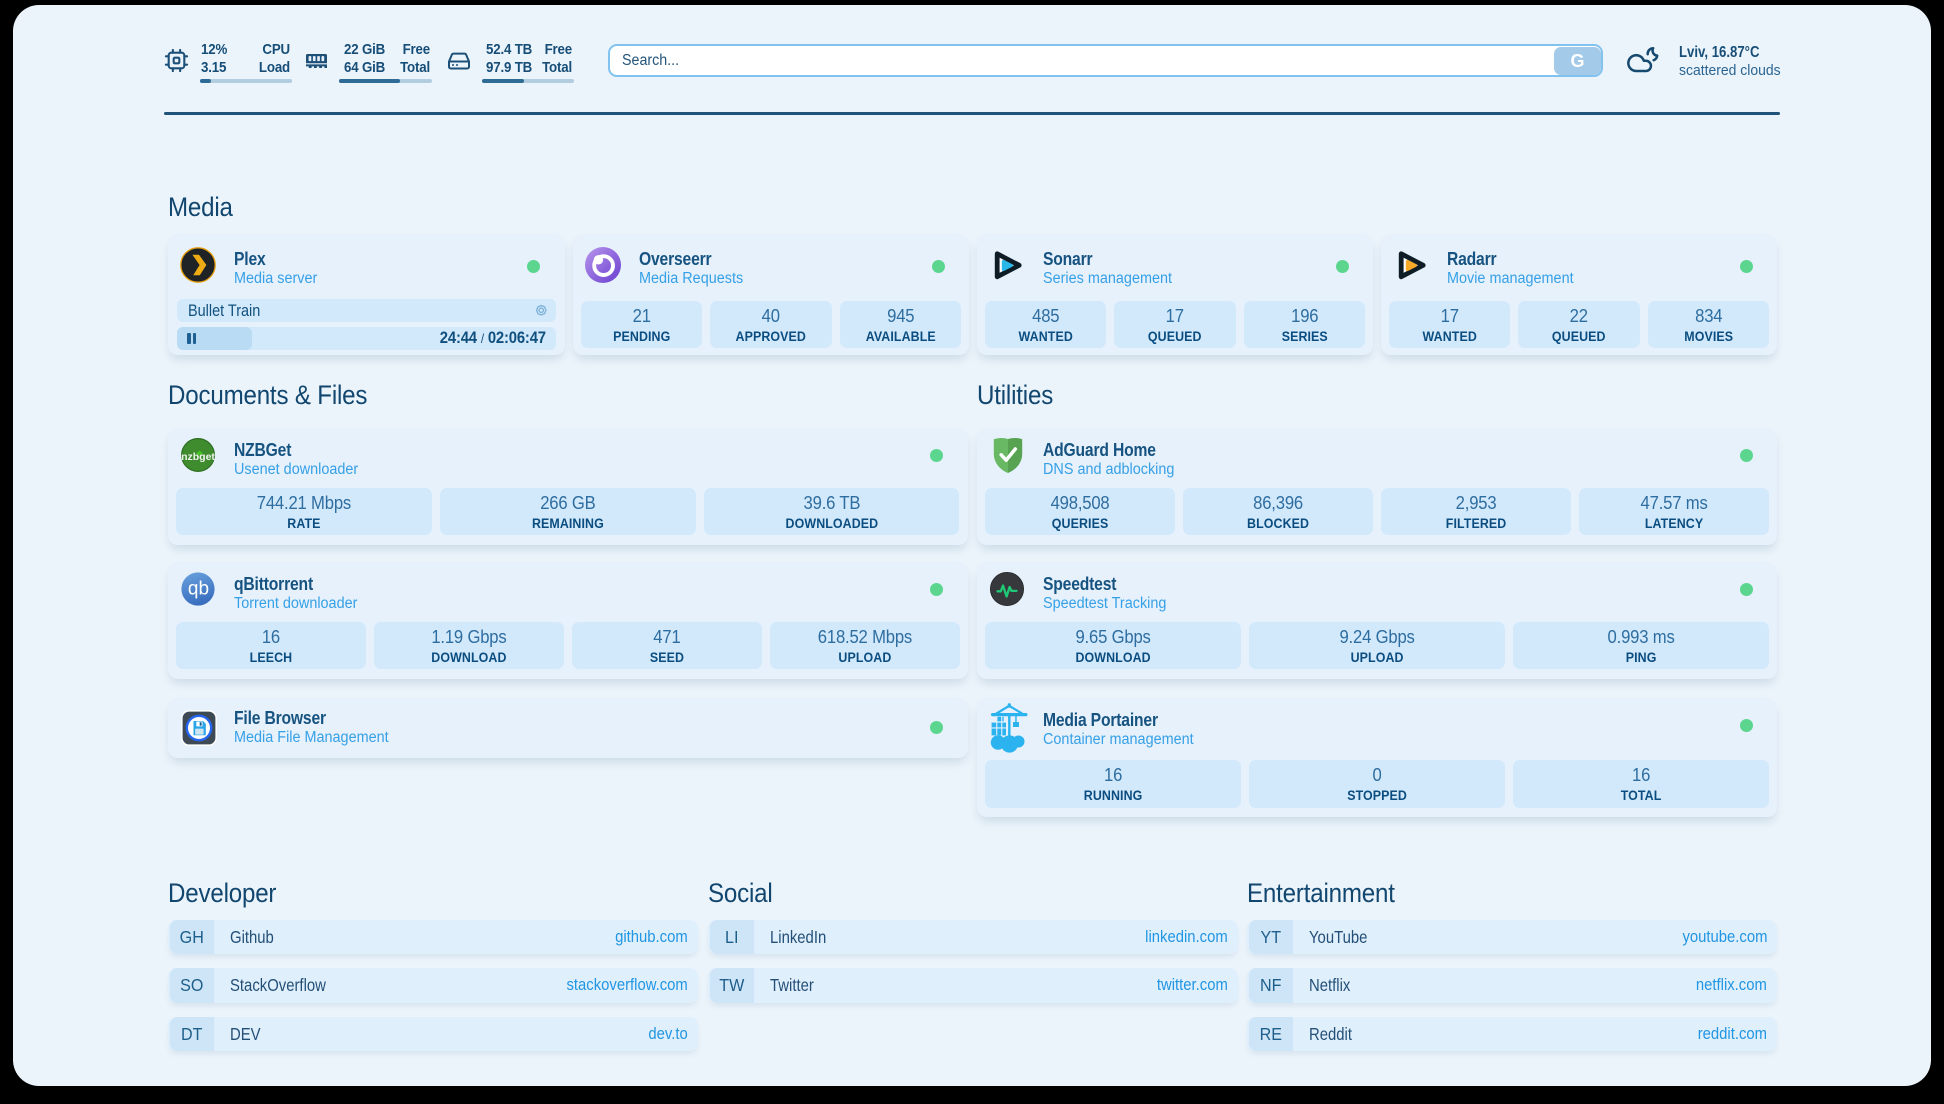 This screenshot has width=1944, height=1104. Describe the element at coordinates (198, 456) in the screenshot. I see `svg-text: nzbget` at that location.